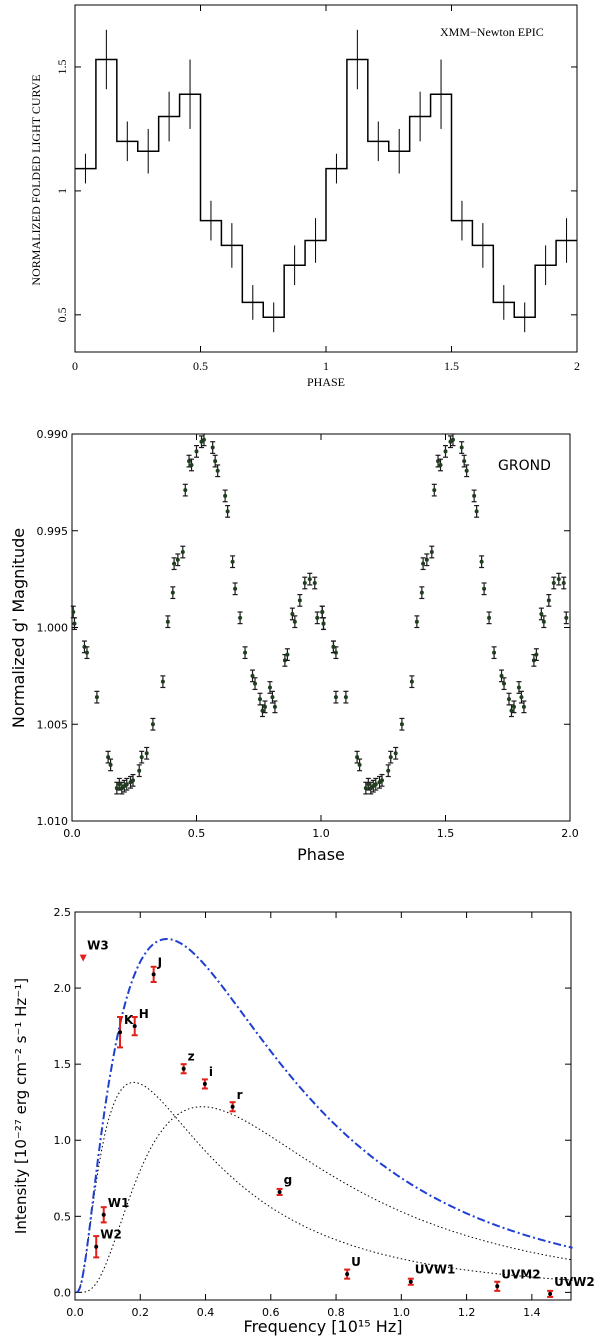 This screenshot has height=1340, width=596. I want to click on point-label: UVW2, so click(574, 1282).